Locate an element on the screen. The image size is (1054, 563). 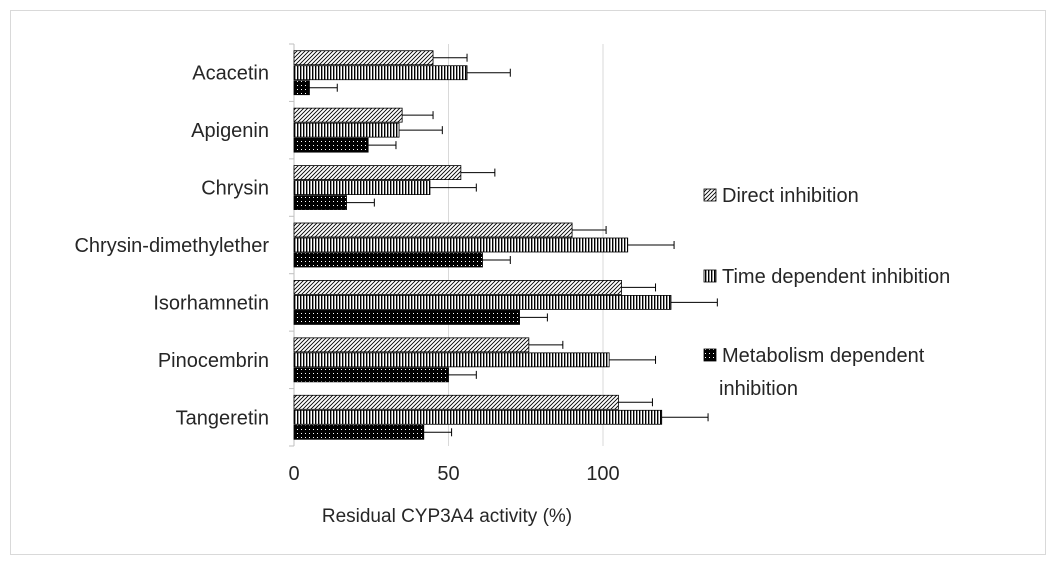
bar-tangeretin-time-dependent-inhibition is located at coordinates (478, 417).